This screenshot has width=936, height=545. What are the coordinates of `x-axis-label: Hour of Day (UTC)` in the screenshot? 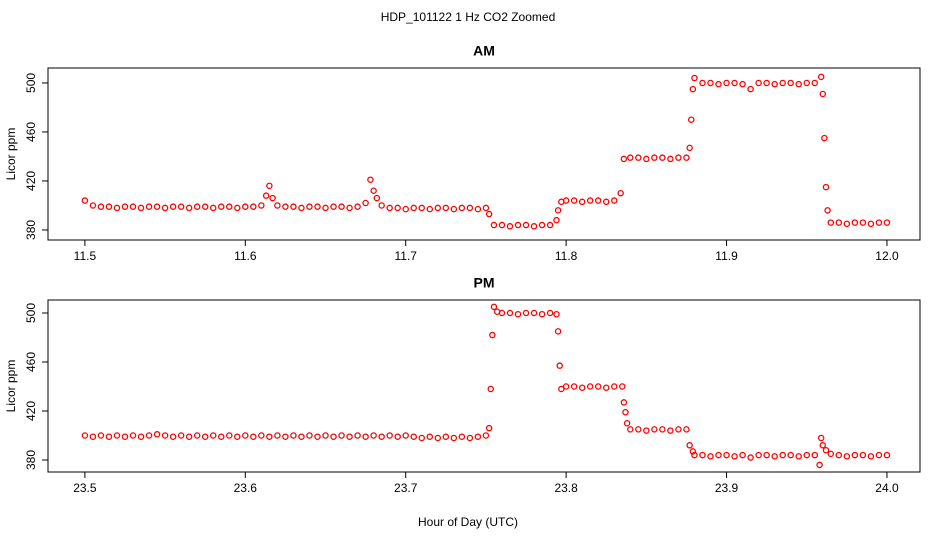 It's located at (468, 522).